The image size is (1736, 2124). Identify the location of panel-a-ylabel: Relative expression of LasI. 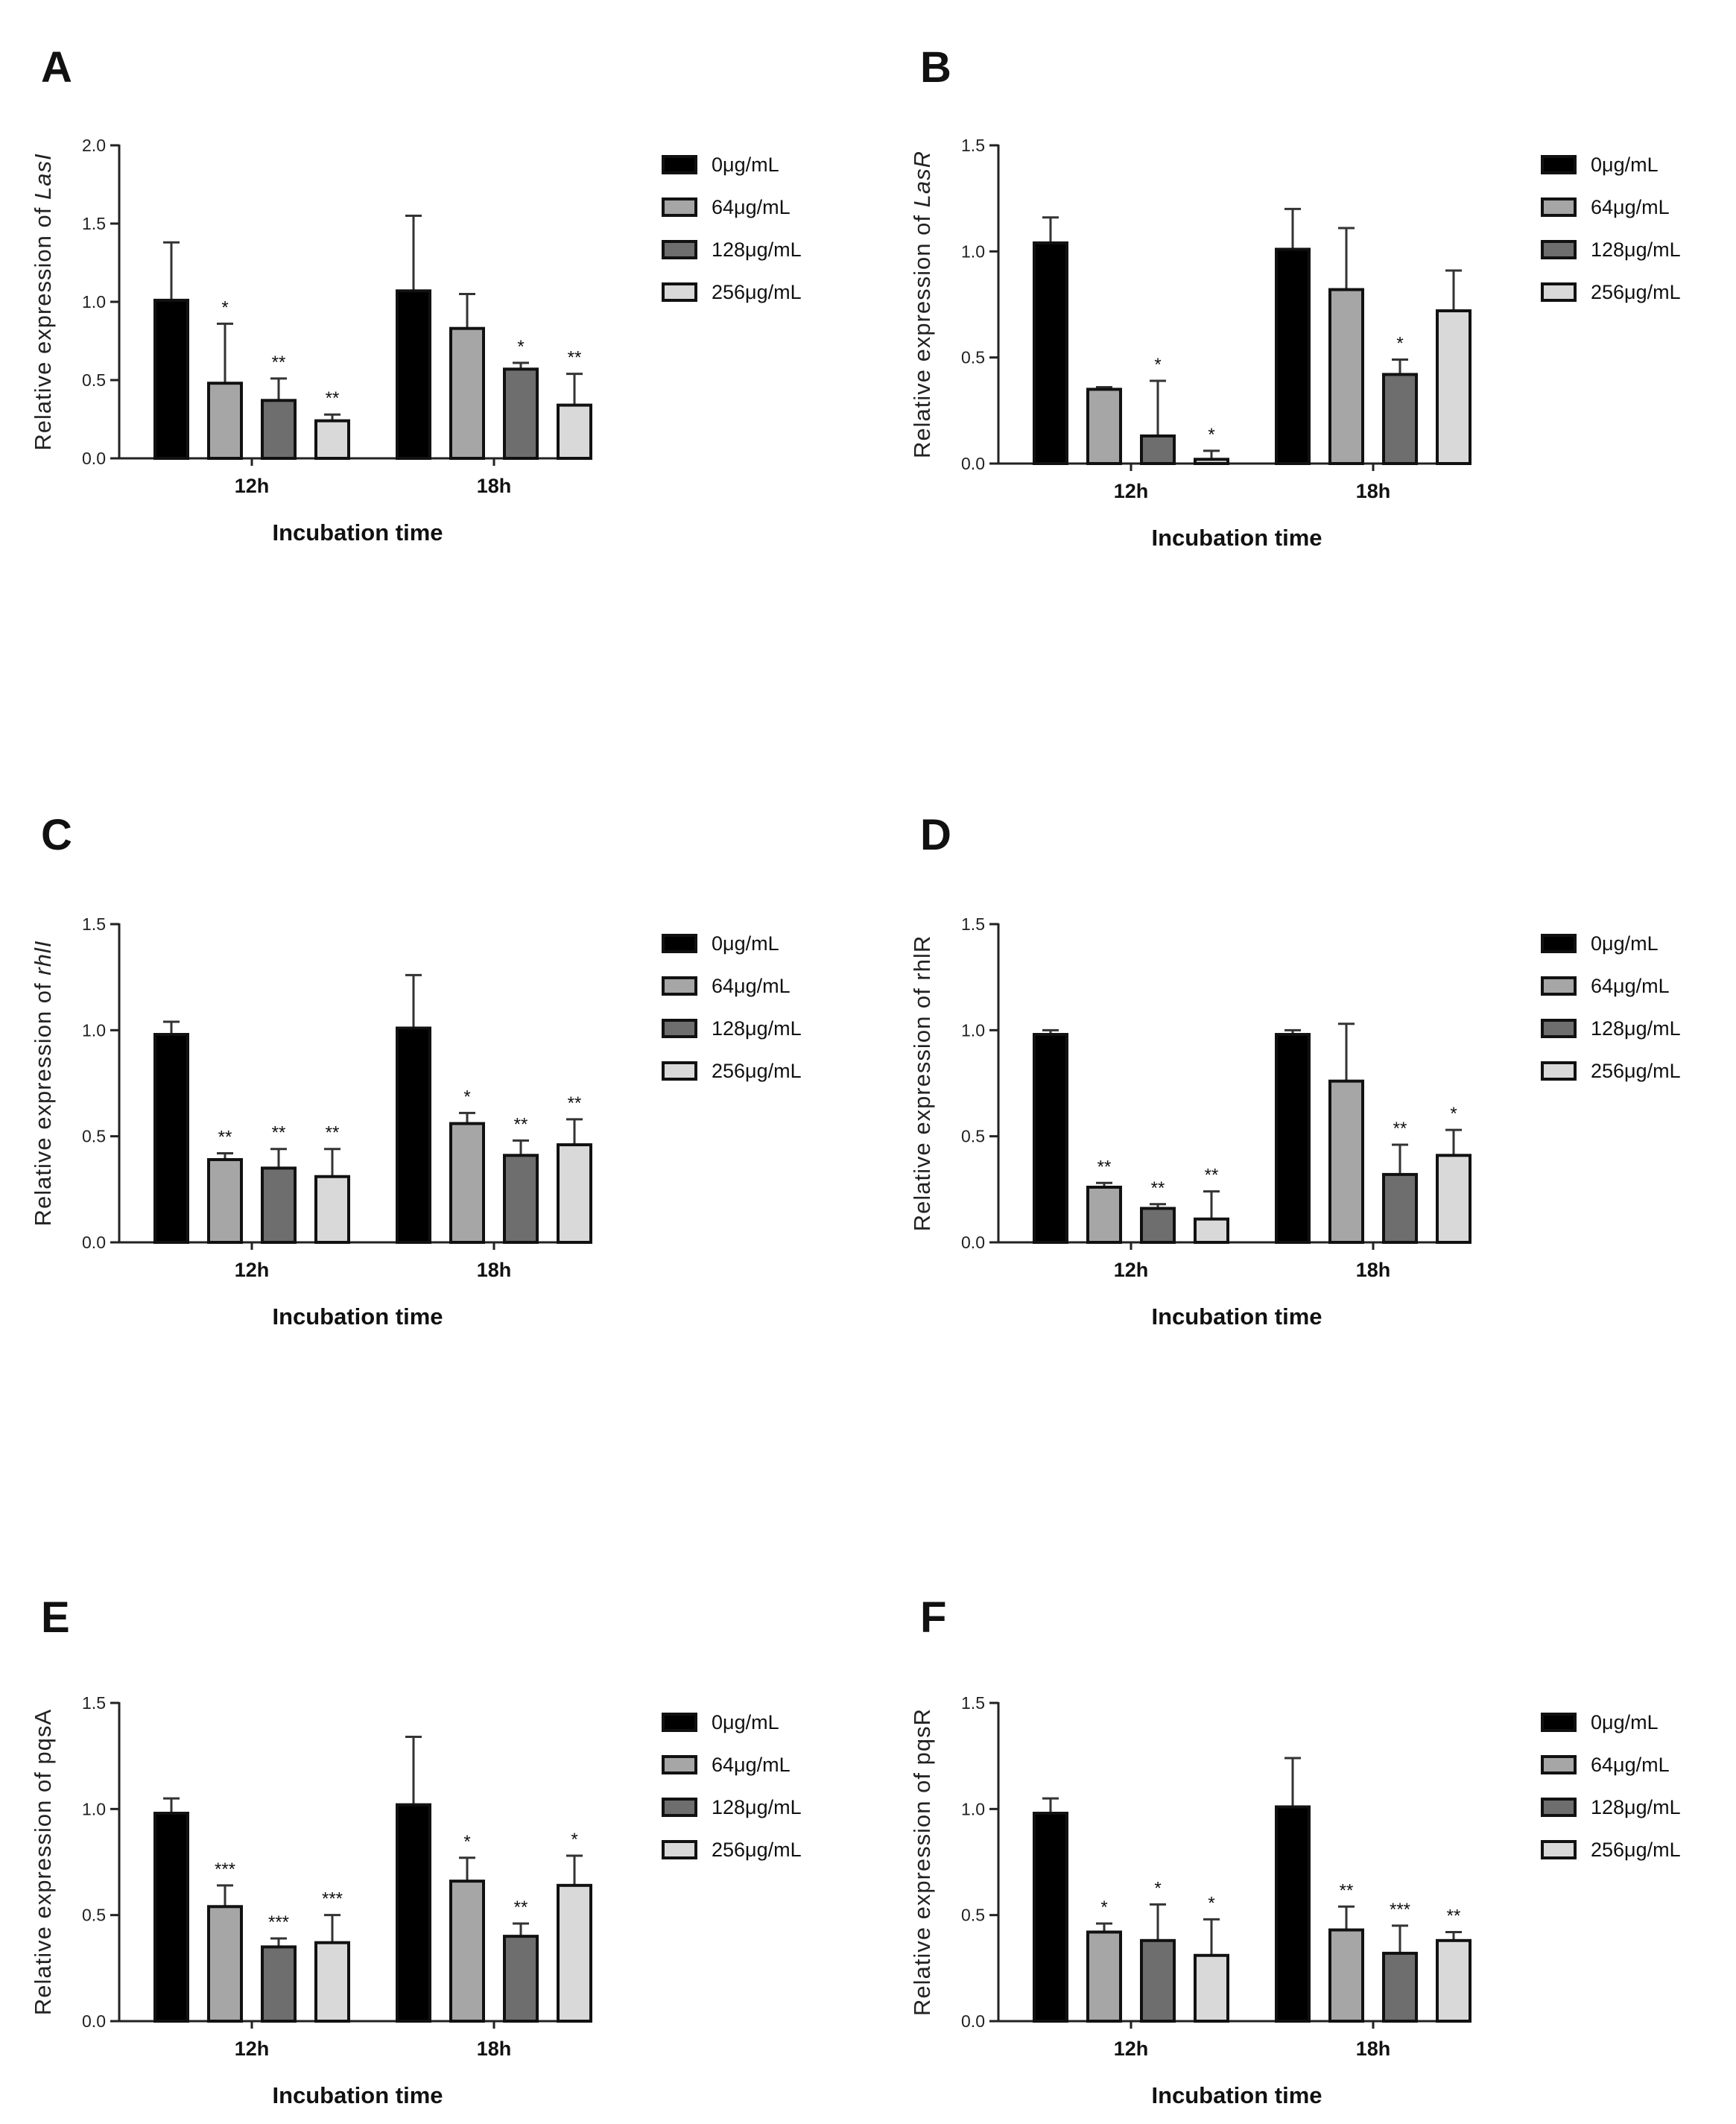
(43, 301).